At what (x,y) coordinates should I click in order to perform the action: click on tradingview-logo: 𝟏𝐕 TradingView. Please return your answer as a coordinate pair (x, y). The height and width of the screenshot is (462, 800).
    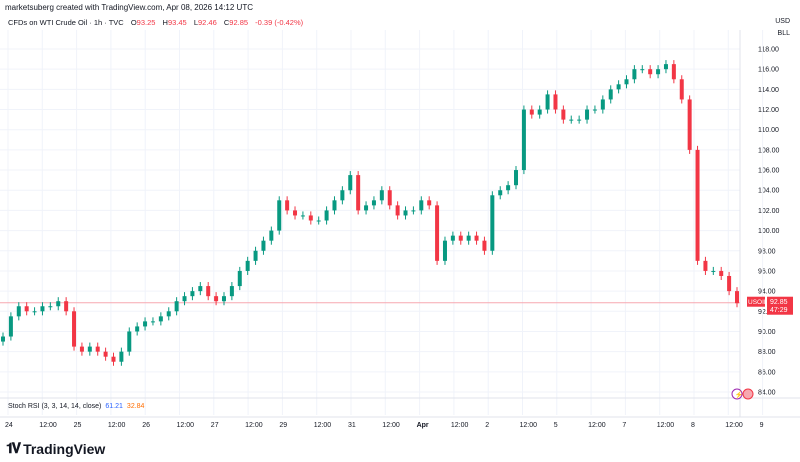
    Looking at the image, I should click on (55, 448).